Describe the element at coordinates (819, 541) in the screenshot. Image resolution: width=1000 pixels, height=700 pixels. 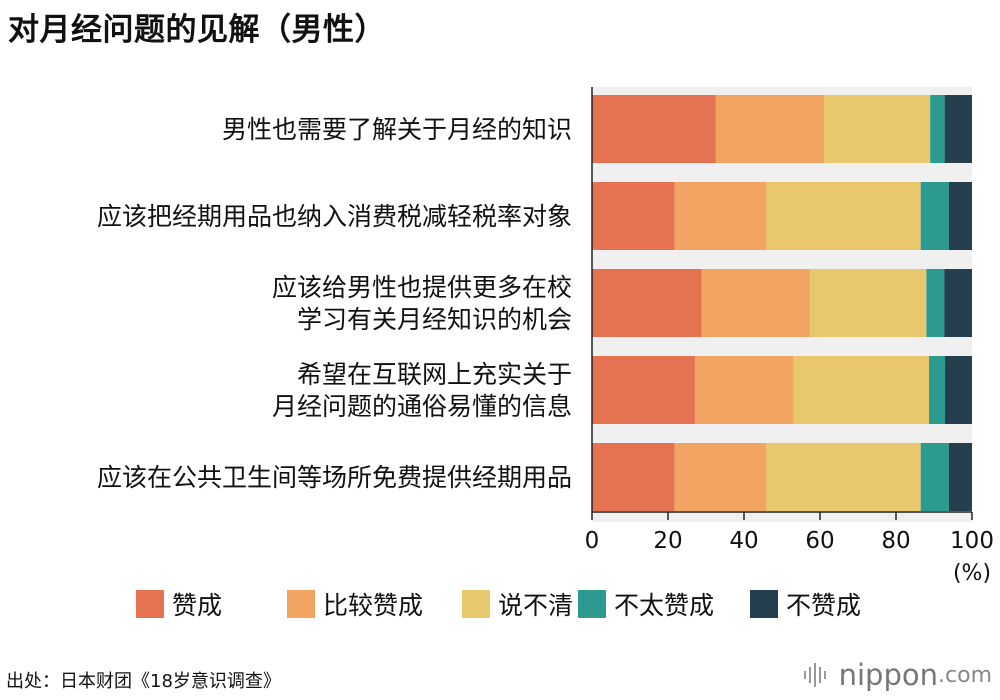
I see `x-tick-label: 60` at that location.